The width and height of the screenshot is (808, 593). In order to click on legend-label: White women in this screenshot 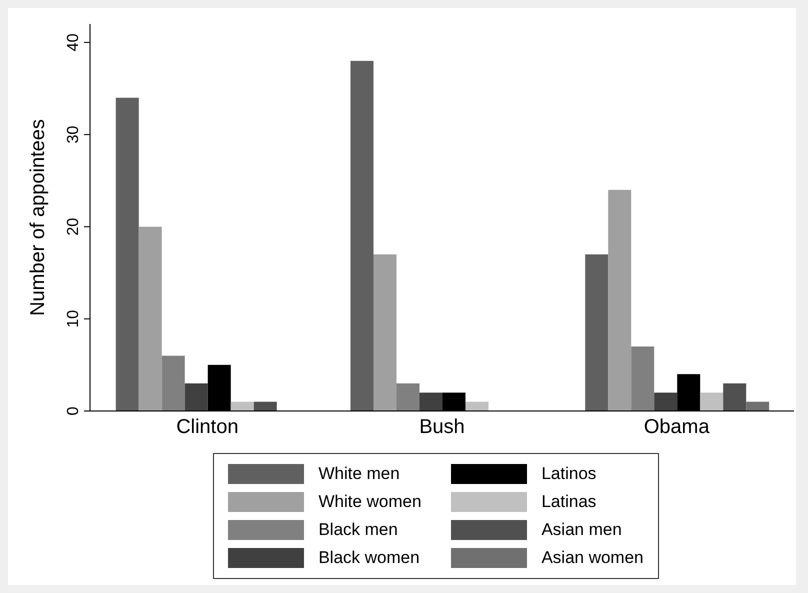, I will do `click(370, 502)`.